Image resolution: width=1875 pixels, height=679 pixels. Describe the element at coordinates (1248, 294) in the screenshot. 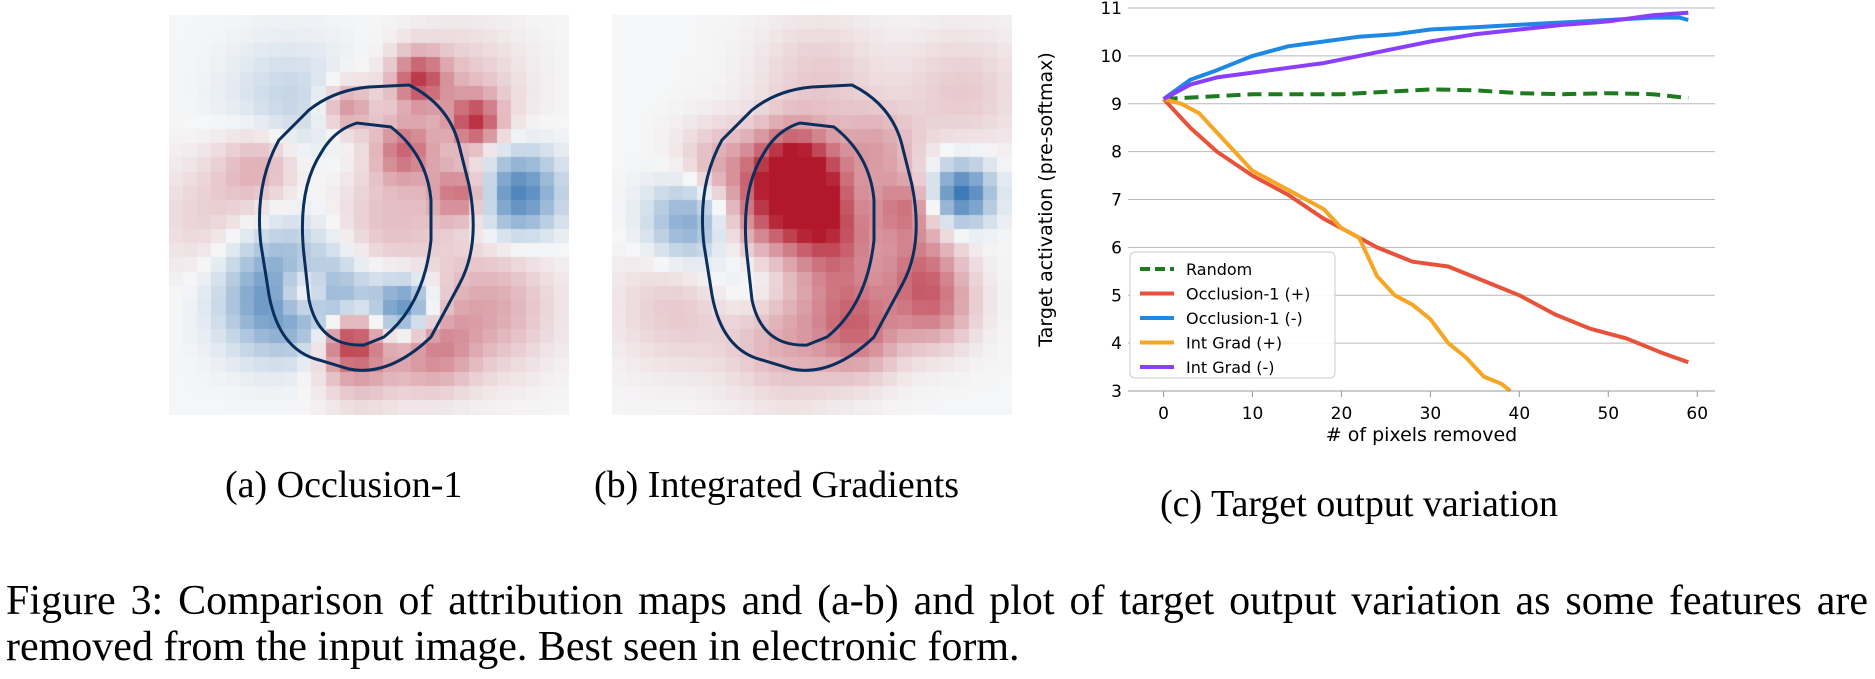

I see `legend-label: Occlusion-1 (+)` at that location.